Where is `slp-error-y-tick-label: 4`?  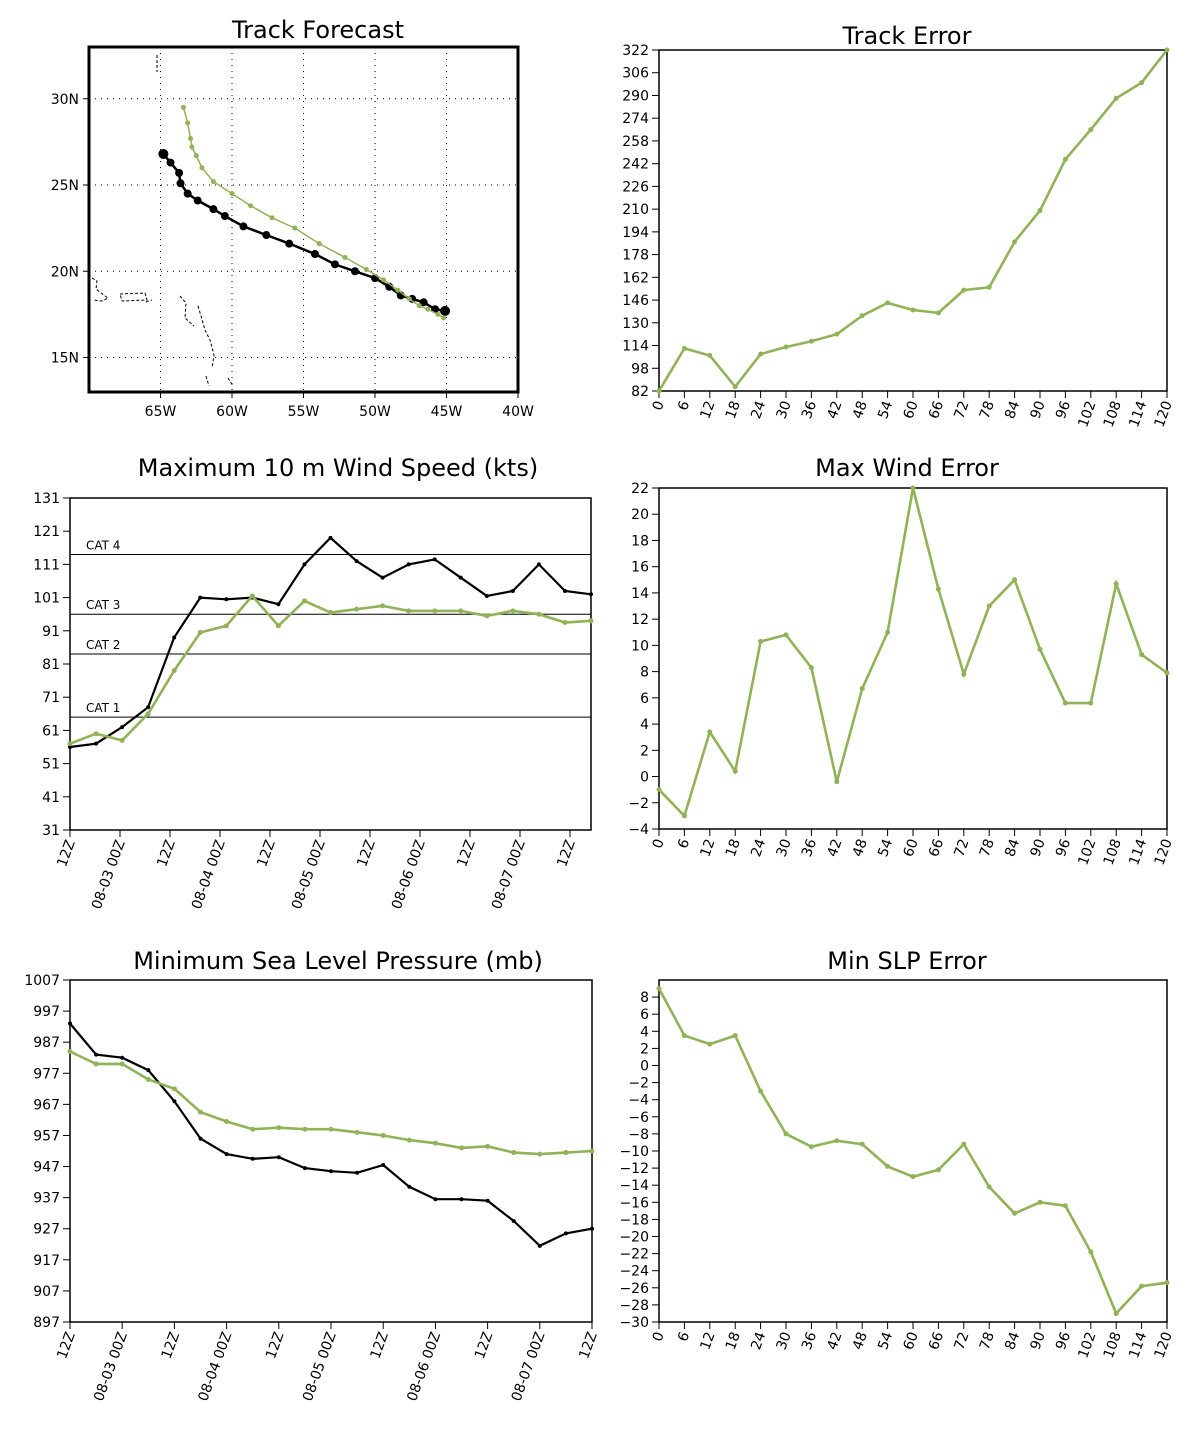 slp-error-y-tick-label: 4 is located at coordinates (644, 1032).